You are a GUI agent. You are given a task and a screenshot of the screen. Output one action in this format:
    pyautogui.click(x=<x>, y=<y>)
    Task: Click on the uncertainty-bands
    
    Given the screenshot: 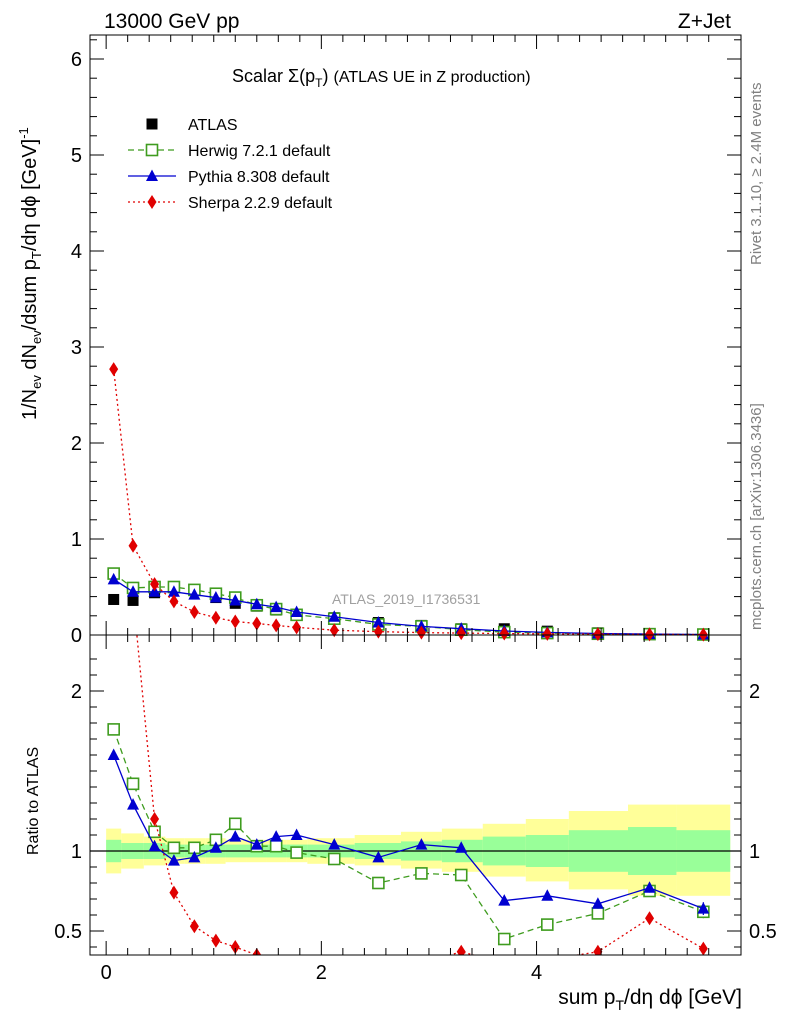 What is the action you would take?
    pyautogui.click(x=418, y=850)
    